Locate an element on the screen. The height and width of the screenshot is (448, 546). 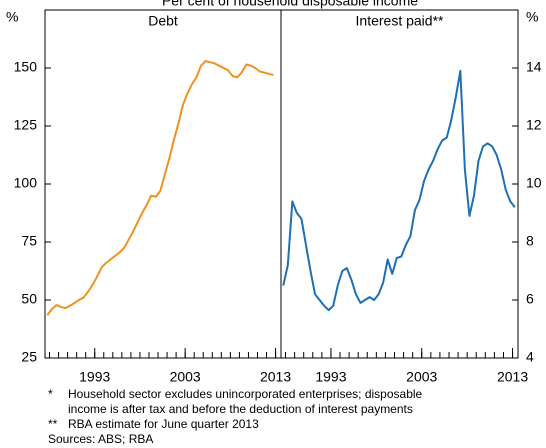
y-tick-label: 4 is located at coordinates (530, 357).